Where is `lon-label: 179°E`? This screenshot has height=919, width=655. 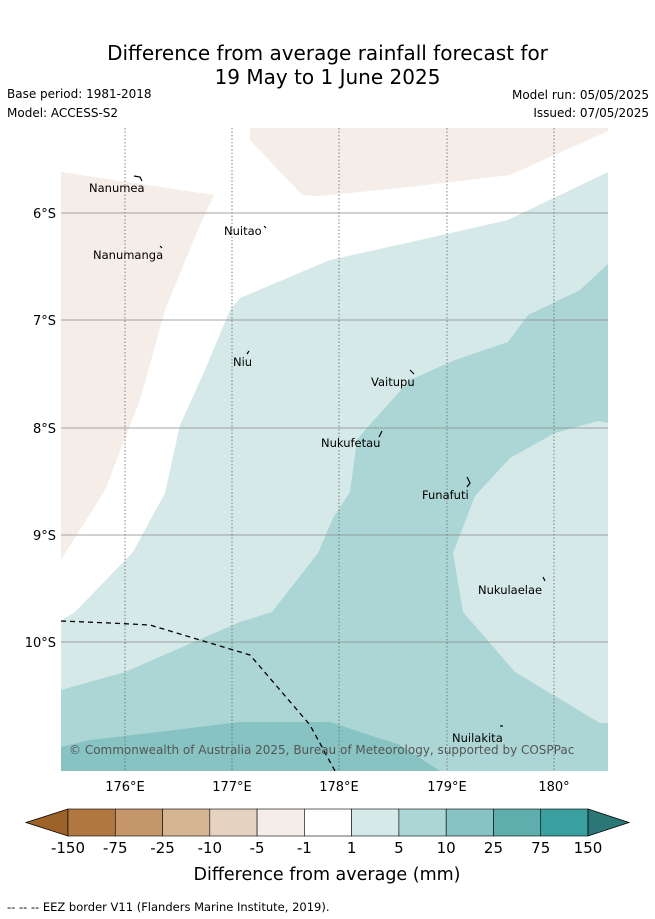
lon-label: 179°E is located at coordinates (447, 787).